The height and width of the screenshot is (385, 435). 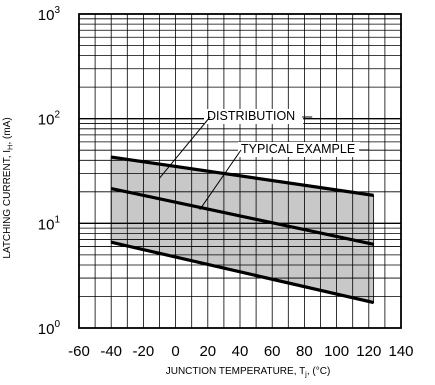 What do you see at coordinates (57, 324) in the screenshot?
I see `y-tick-exponent: 0` at bounding box center [57, 324].